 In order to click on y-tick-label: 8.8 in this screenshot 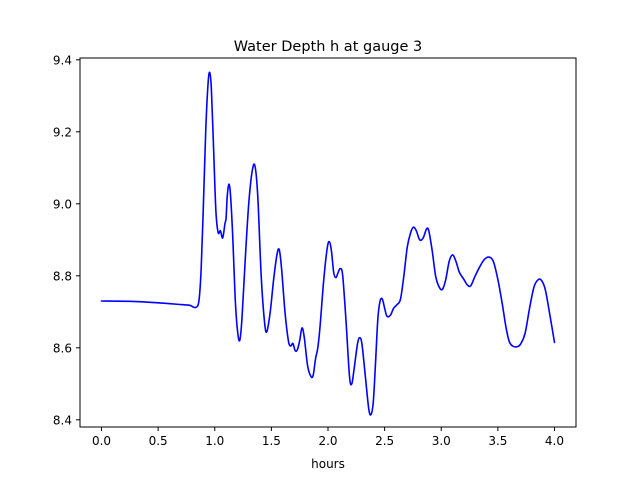, I will do `click(62, 276)`.